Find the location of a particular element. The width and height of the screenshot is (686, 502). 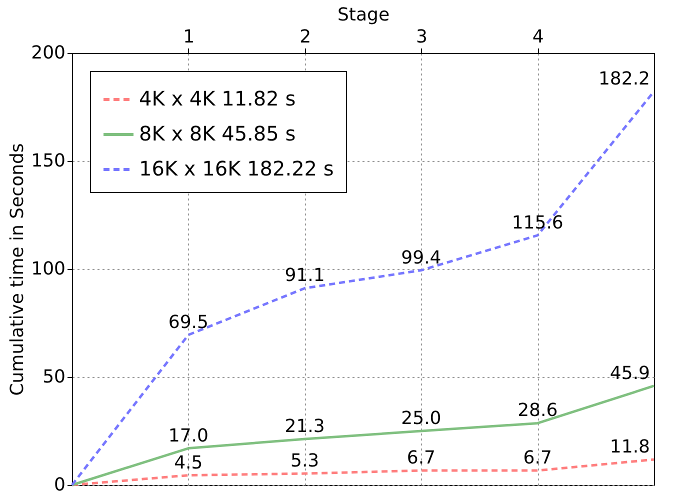

data-label: 91.1 is located at coordinates (304, 275).